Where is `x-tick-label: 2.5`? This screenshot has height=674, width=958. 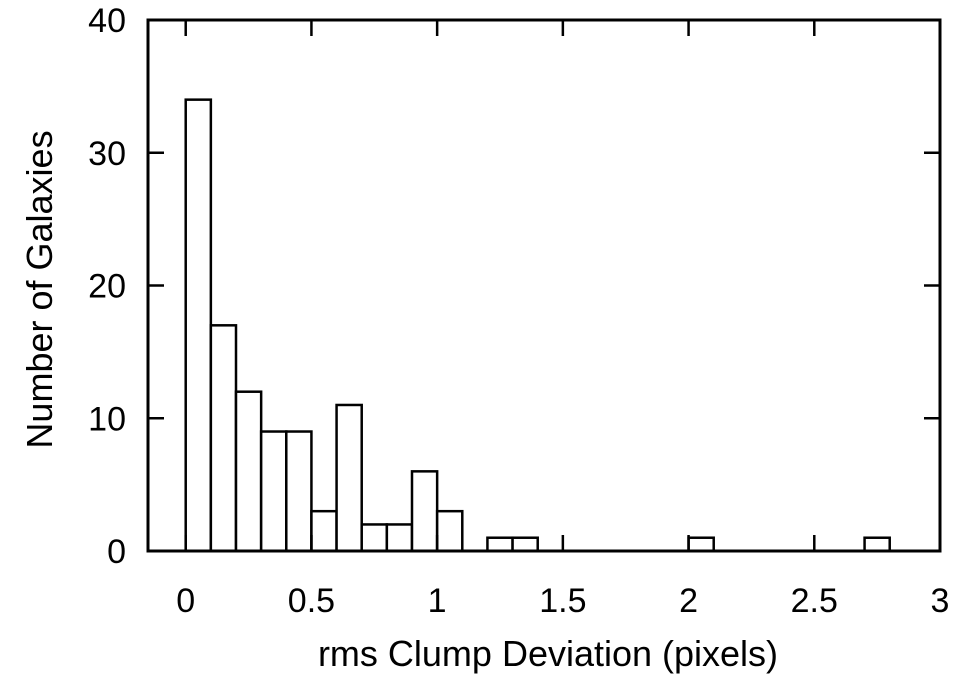
x-tick-label: 2.5 is located at coordinates (814, 601).